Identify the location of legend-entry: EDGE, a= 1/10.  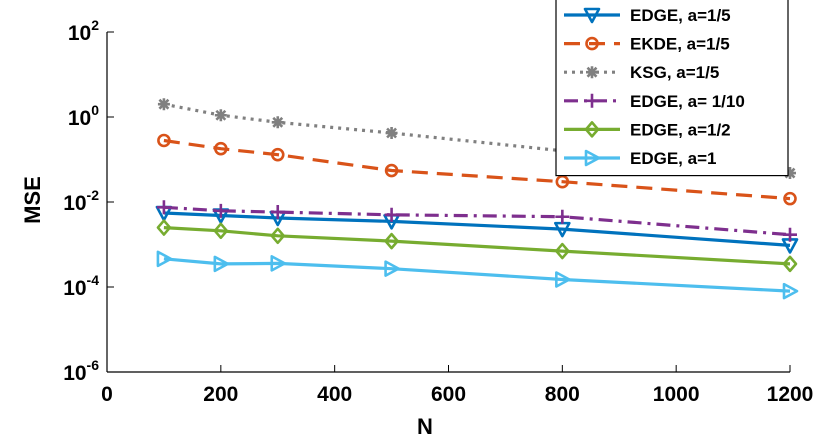
(654, 101).